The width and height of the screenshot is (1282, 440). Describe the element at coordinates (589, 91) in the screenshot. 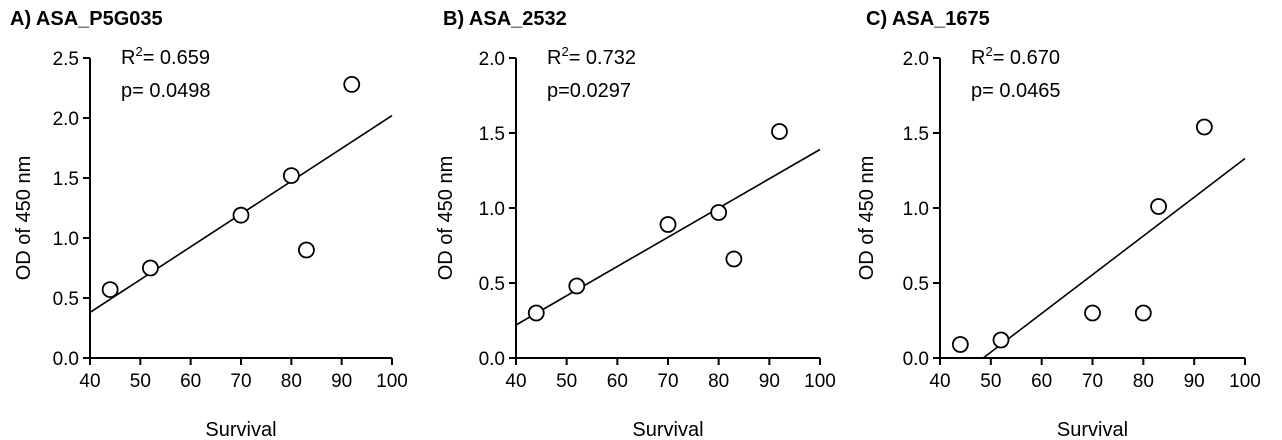

I see `p-value-annotation: p=0.0297` at that location.